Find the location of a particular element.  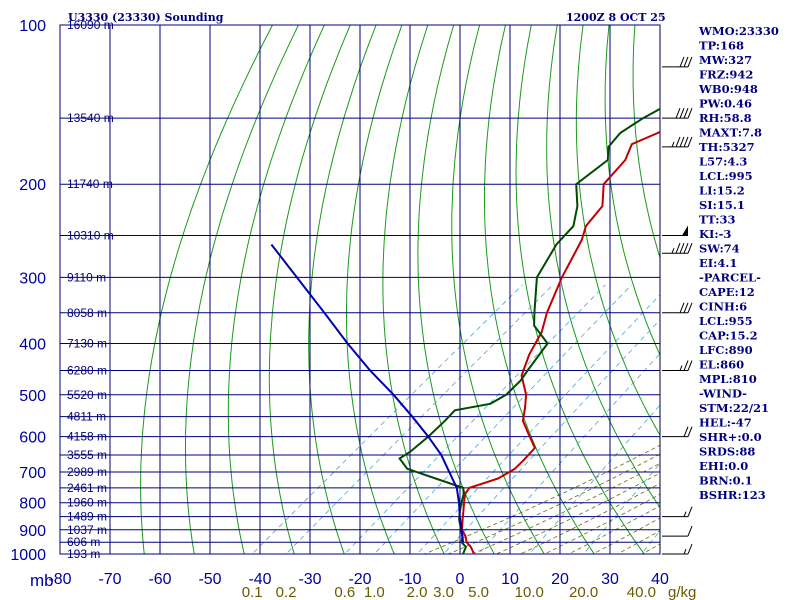

pressure-unit-label: mb is located at coordinates (42, 580).